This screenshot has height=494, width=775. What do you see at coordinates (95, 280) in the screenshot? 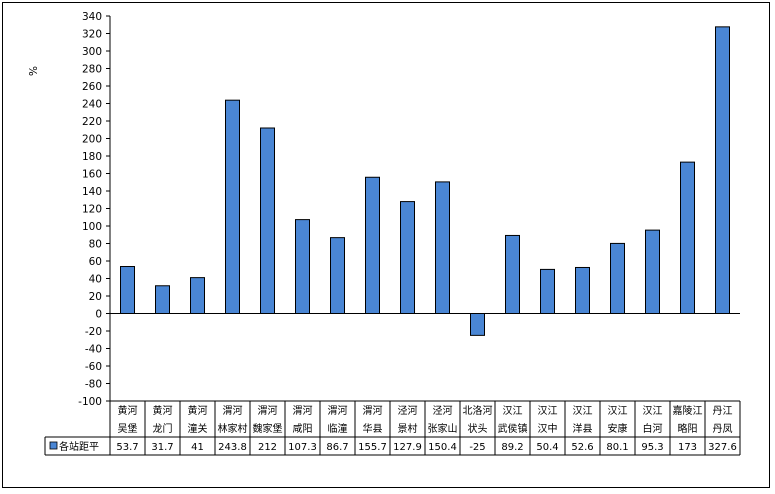
I see `y-tick-label: 40` at bounding box center [95, 280].